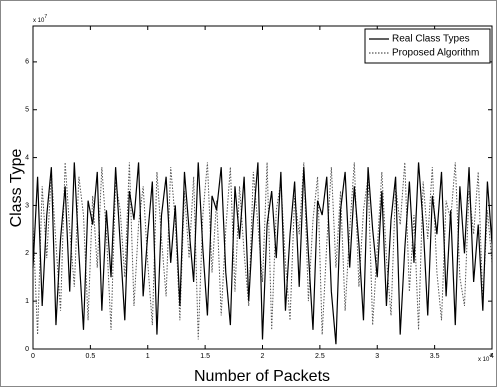 Image resolution: width=497 pixels, height=387 pixels. I want to click on x-tick-label: 4, so click(492, 356).